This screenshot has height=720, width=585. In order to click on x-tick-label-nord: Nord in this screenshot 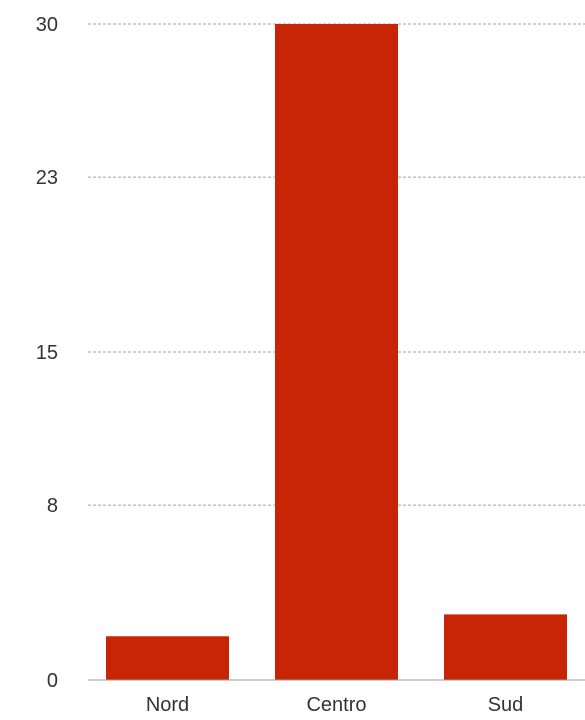, I will do `click(167, 705)`.